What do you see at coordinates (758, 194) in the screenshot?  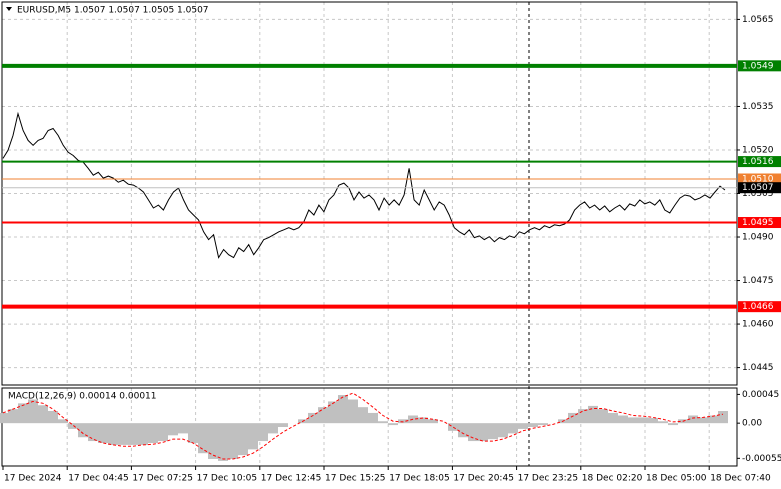 I see `y-tick-label: 1.0505` at bounding box center [758, 194].